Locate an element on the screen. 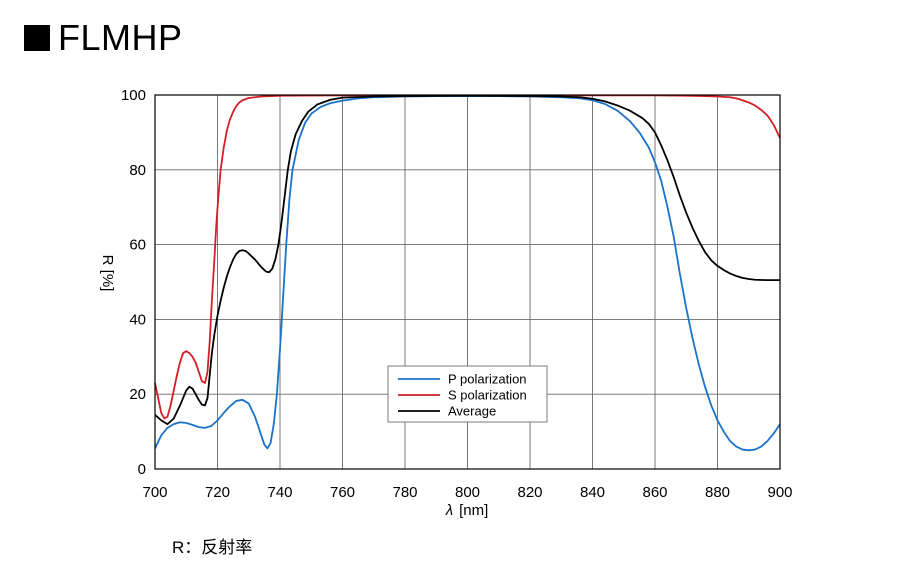  legend-label: Average is located at coordinates (472, 411).